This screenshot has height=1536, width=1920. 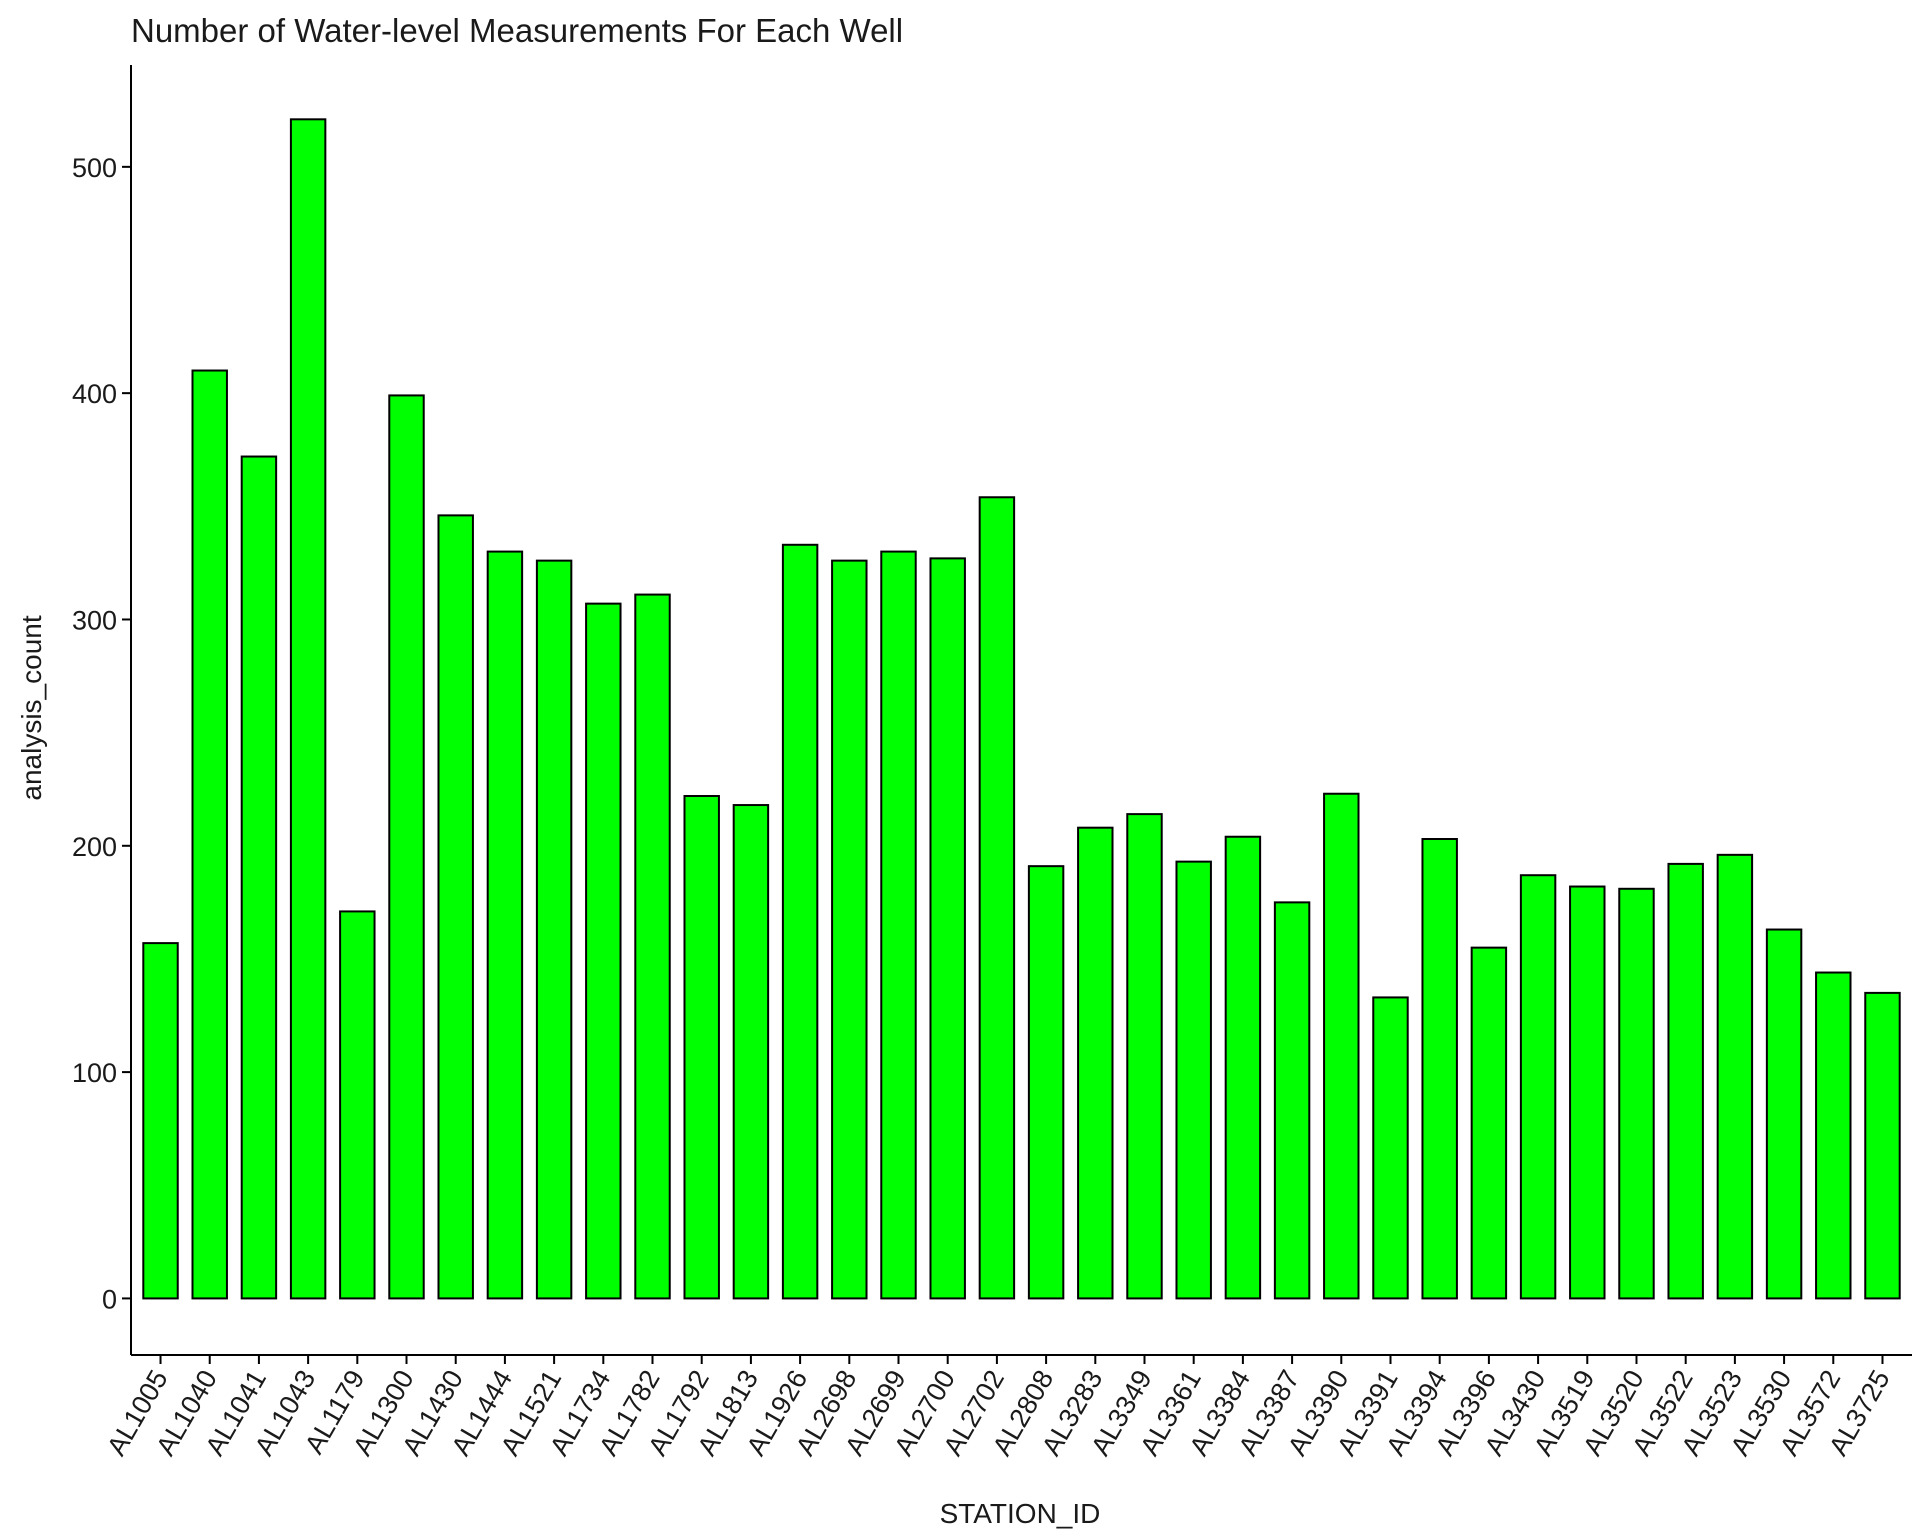 I want to click on bar-al3430, so click(x=1538, y=1087).